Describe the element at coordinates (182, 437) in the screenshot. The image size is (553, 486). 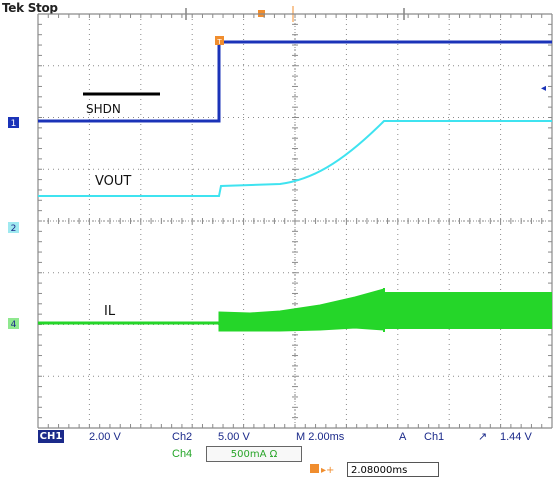
I see `ch2-tag: Ch2` at that location.